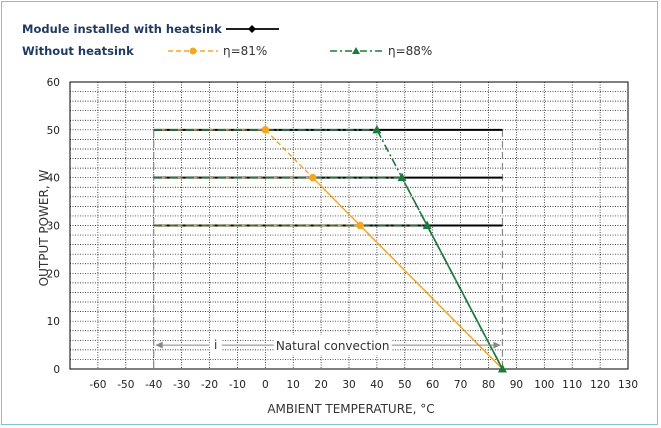 The width and height of the screenshot is (661, 428). Describe the element at coordinates (78, 51) in the screenshot. I see `legend-without-heatsink-label: Without heatsink` at that location.